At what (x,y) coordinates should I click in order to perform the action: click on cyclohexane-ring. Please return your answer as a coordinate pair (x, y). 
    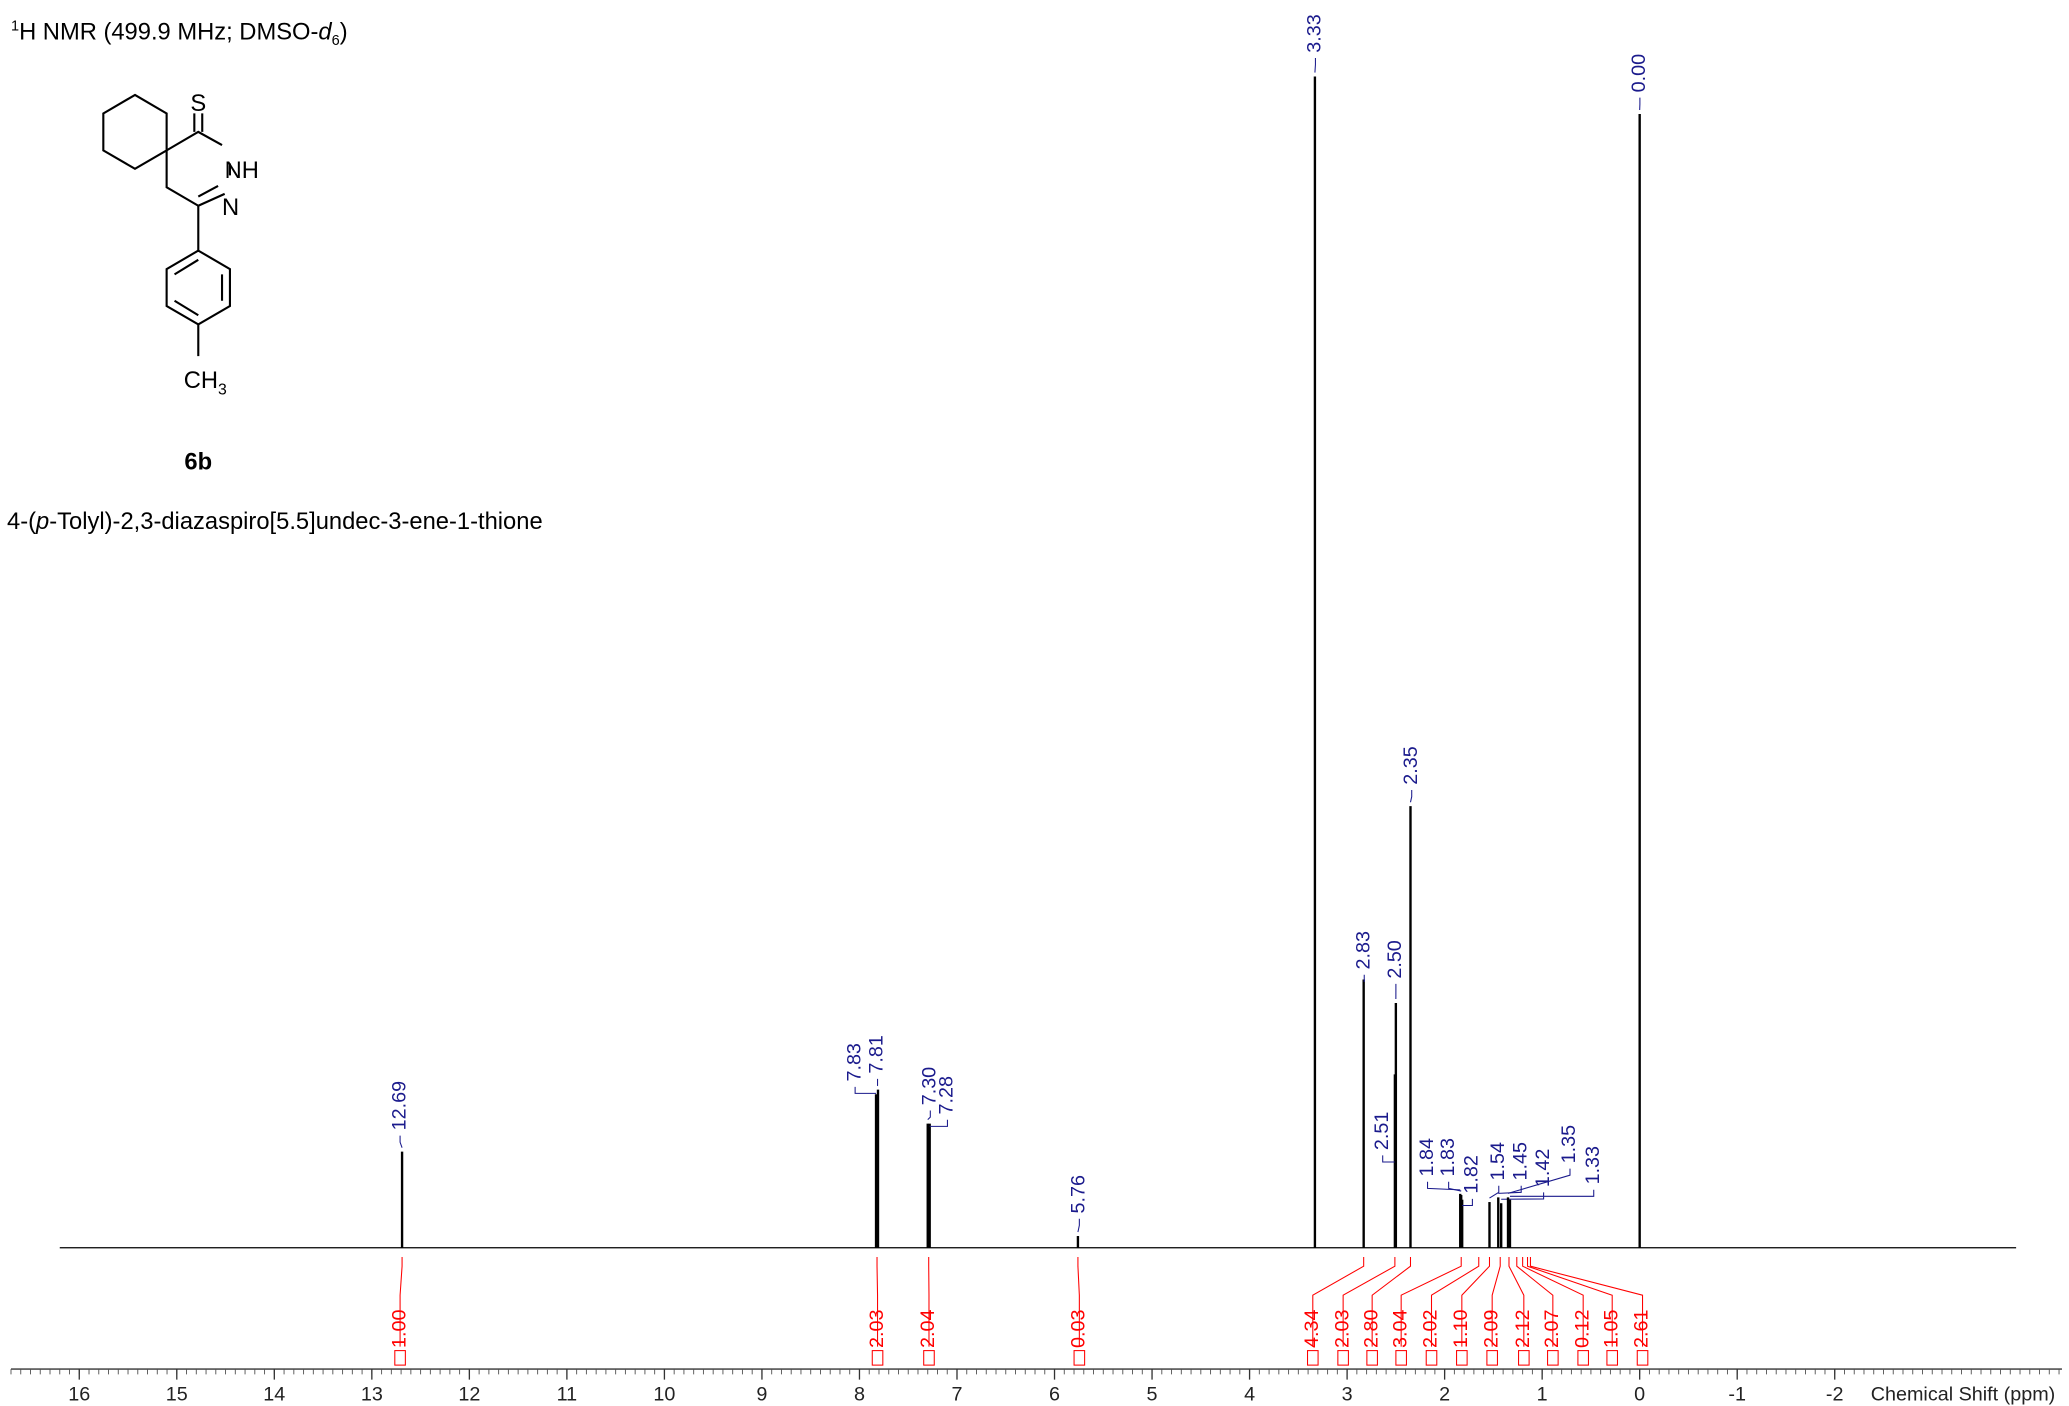
    Looking at the image, I should click on (135, 132).